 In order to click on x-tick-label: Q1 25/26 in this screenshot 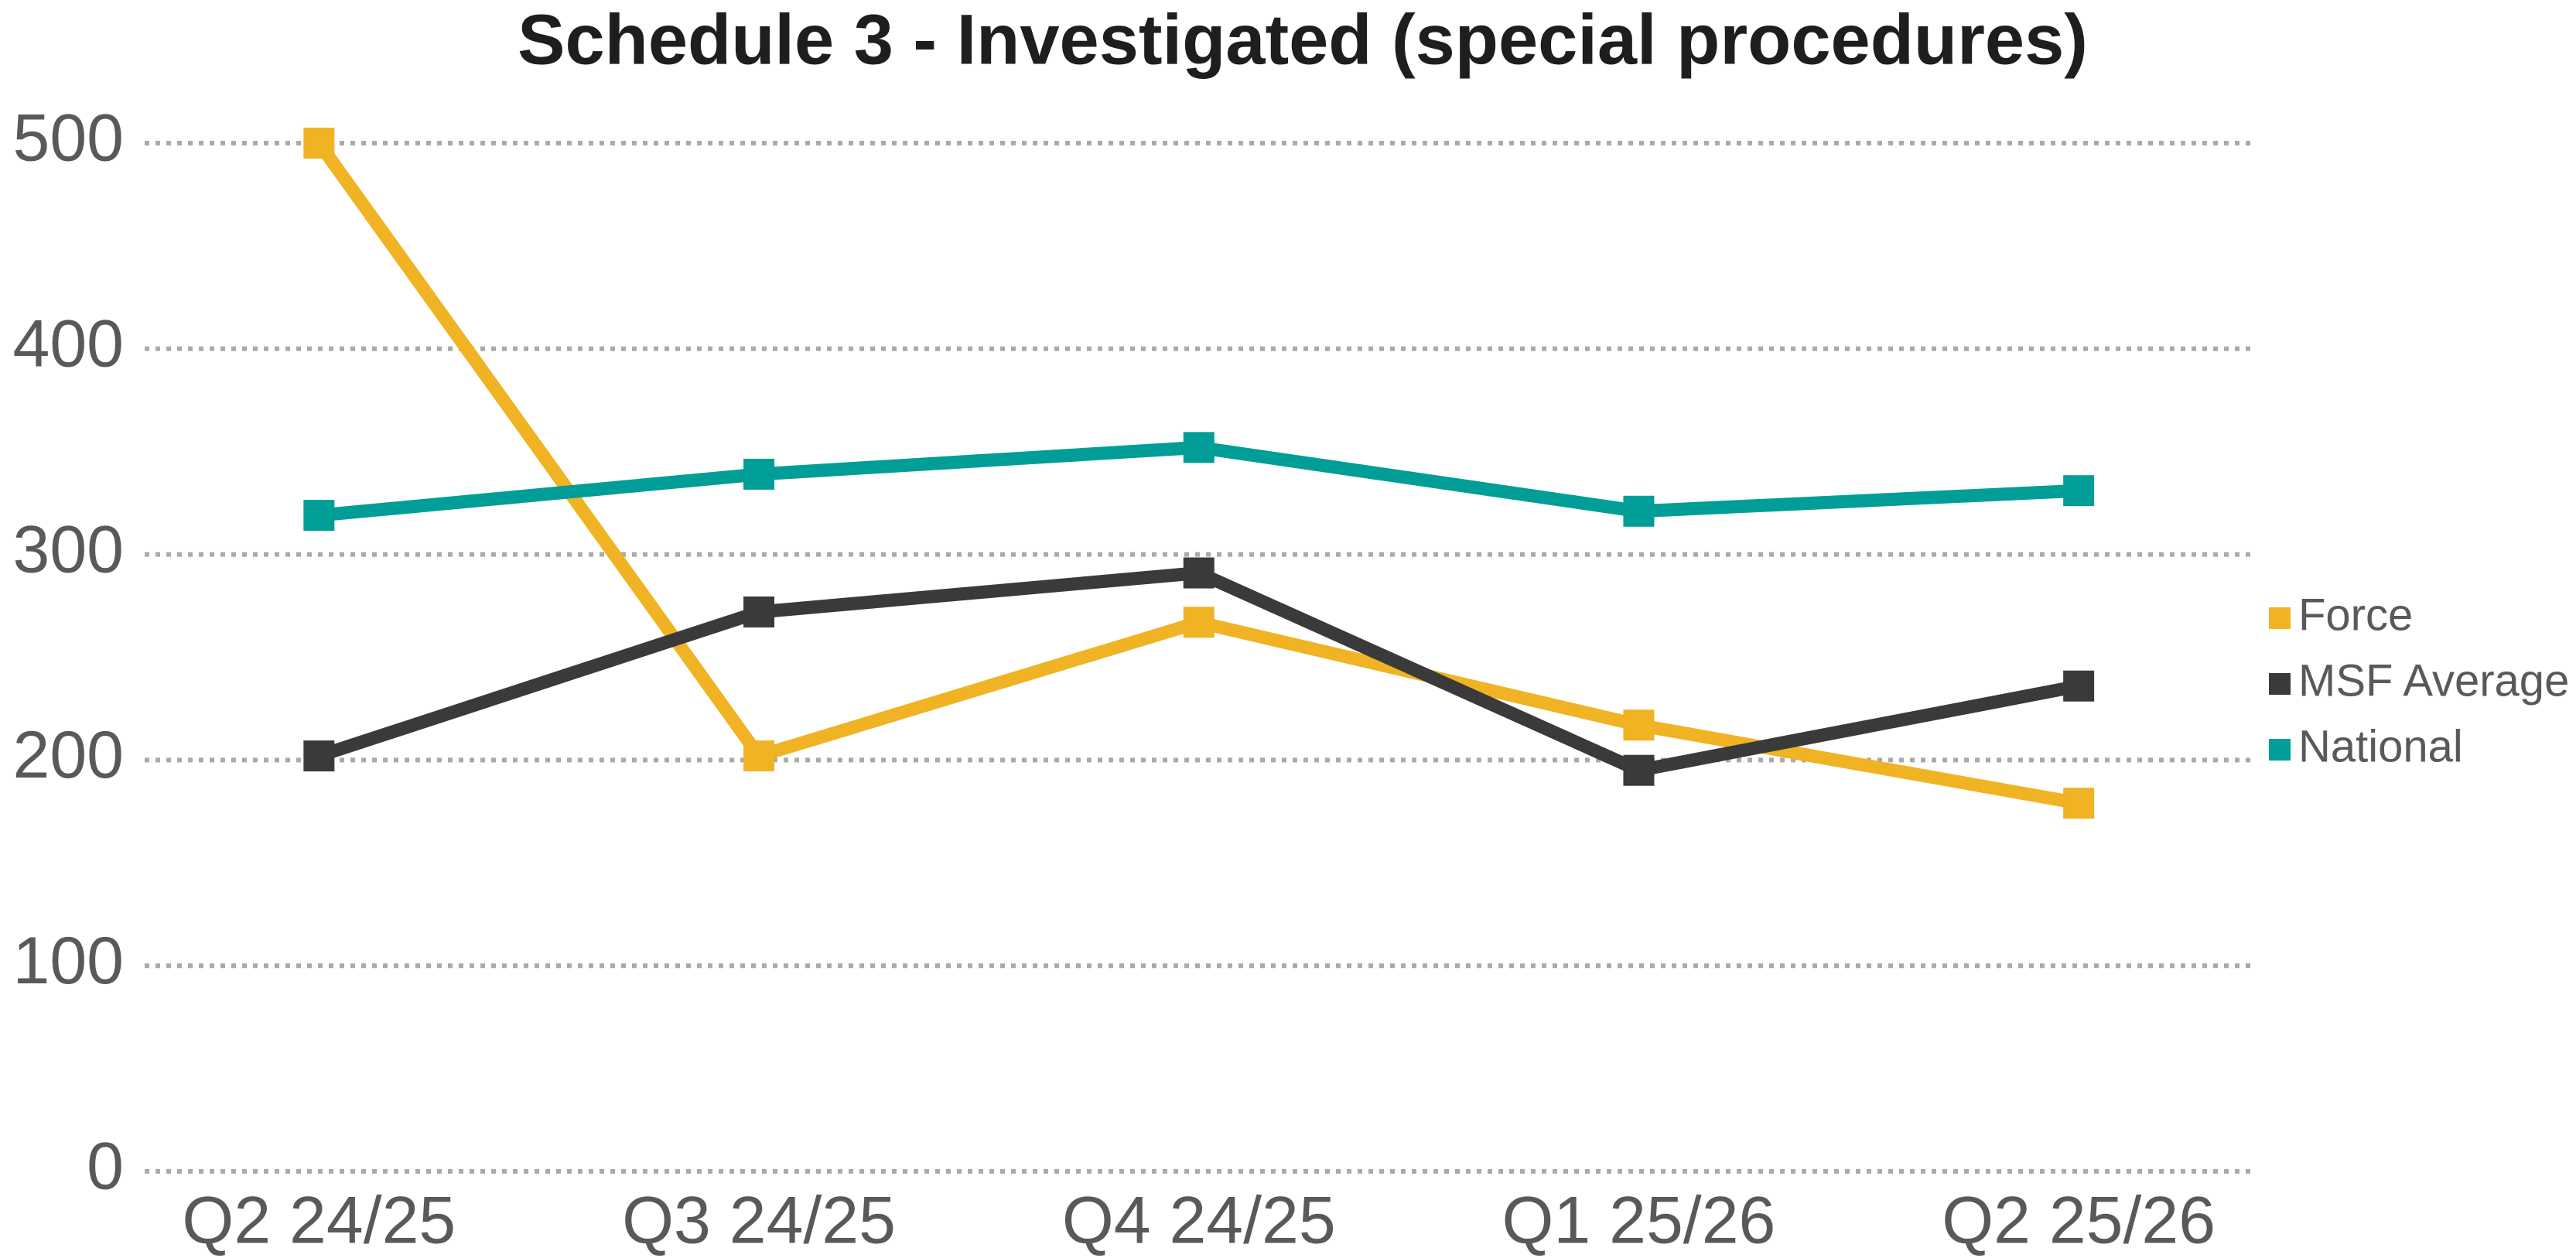, I will do `click(1639, 1221)`.